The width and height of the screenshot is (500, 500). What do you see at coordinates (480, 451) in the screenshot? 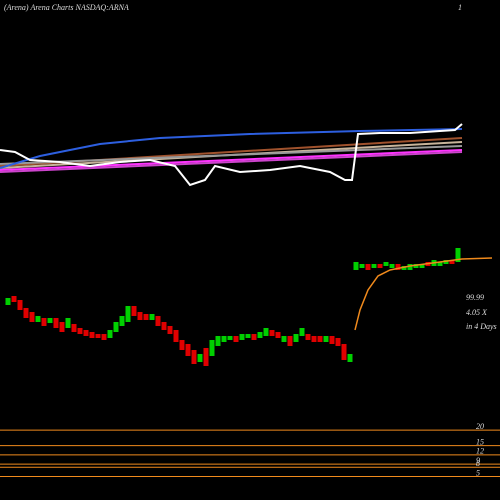
I see `level-label: 12` at bounding box center [480, 451].